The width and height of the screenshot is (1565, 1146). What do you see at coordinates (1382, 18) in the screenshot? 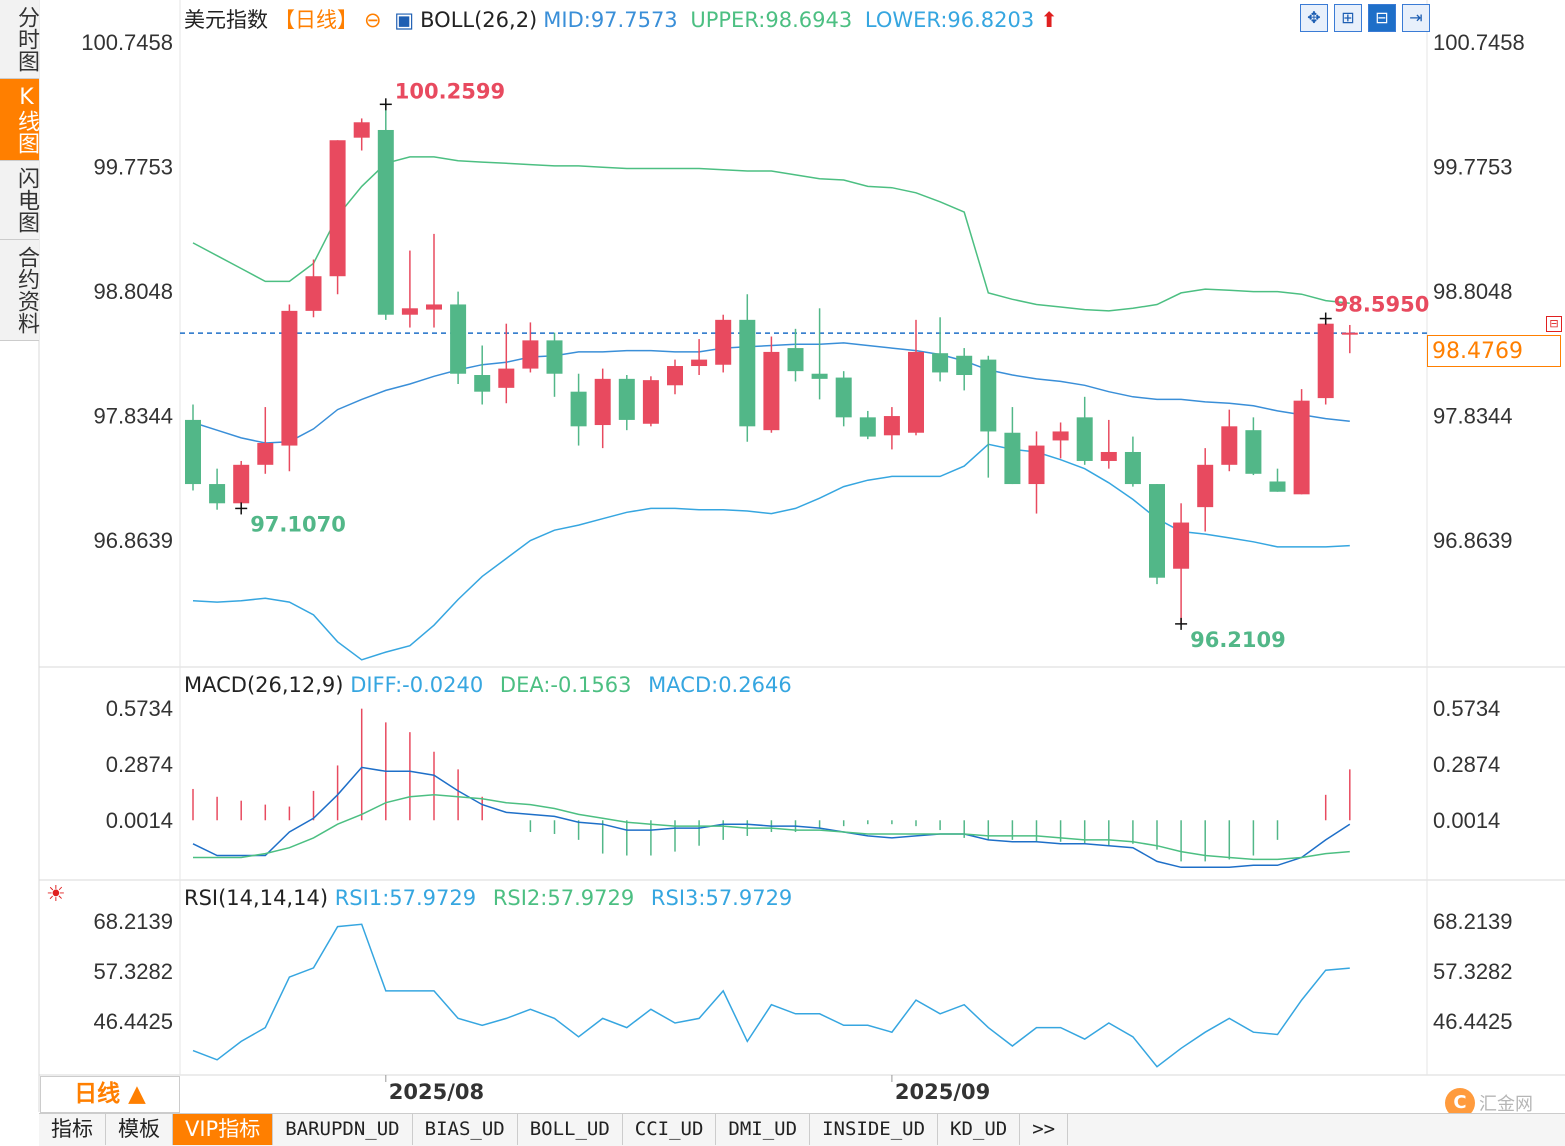
I see `zoom-out-icon: ⊟` at bounding box center [1382, 18].